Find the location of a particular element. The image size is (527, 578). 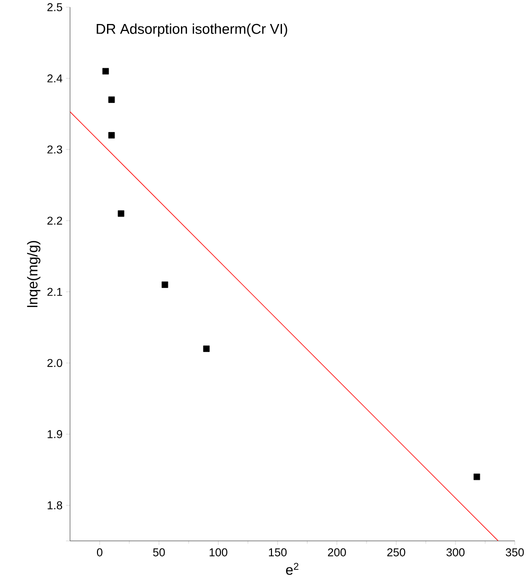

y-tick-label: 2.5 is located at coordinates (54, 7).